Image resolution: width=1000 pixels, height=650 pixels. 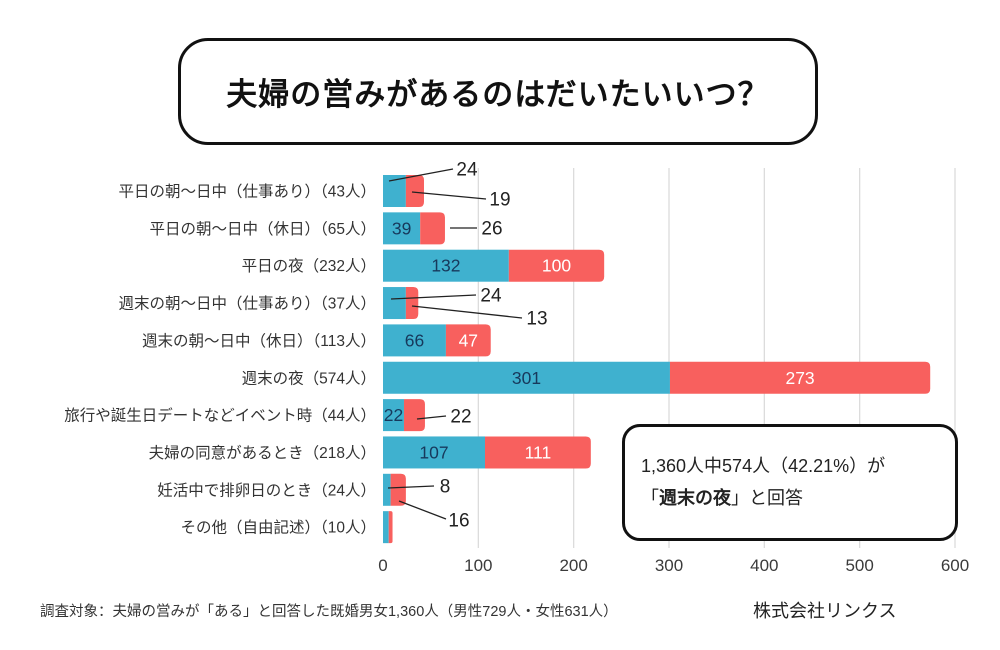 What do you see at coordinates (248, 304) in the screenshot?
I see `category-label-3: 週末の朝～日中（仕事あり）（37人）` at bounding box center [248, 304].